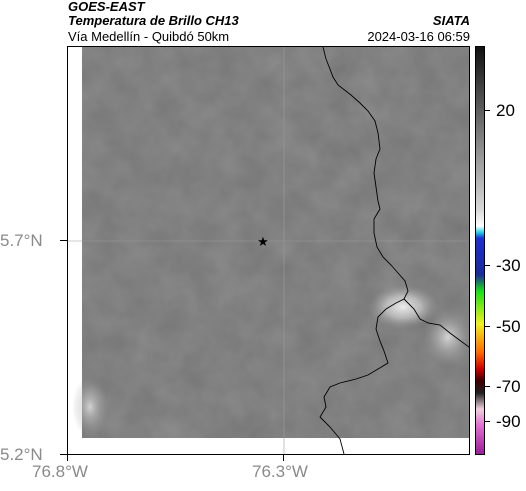 The image size is (526, 491). Describe the element at coordinates (508, 386) in the screenshot. I see `colorbar-label: -70` at that location.